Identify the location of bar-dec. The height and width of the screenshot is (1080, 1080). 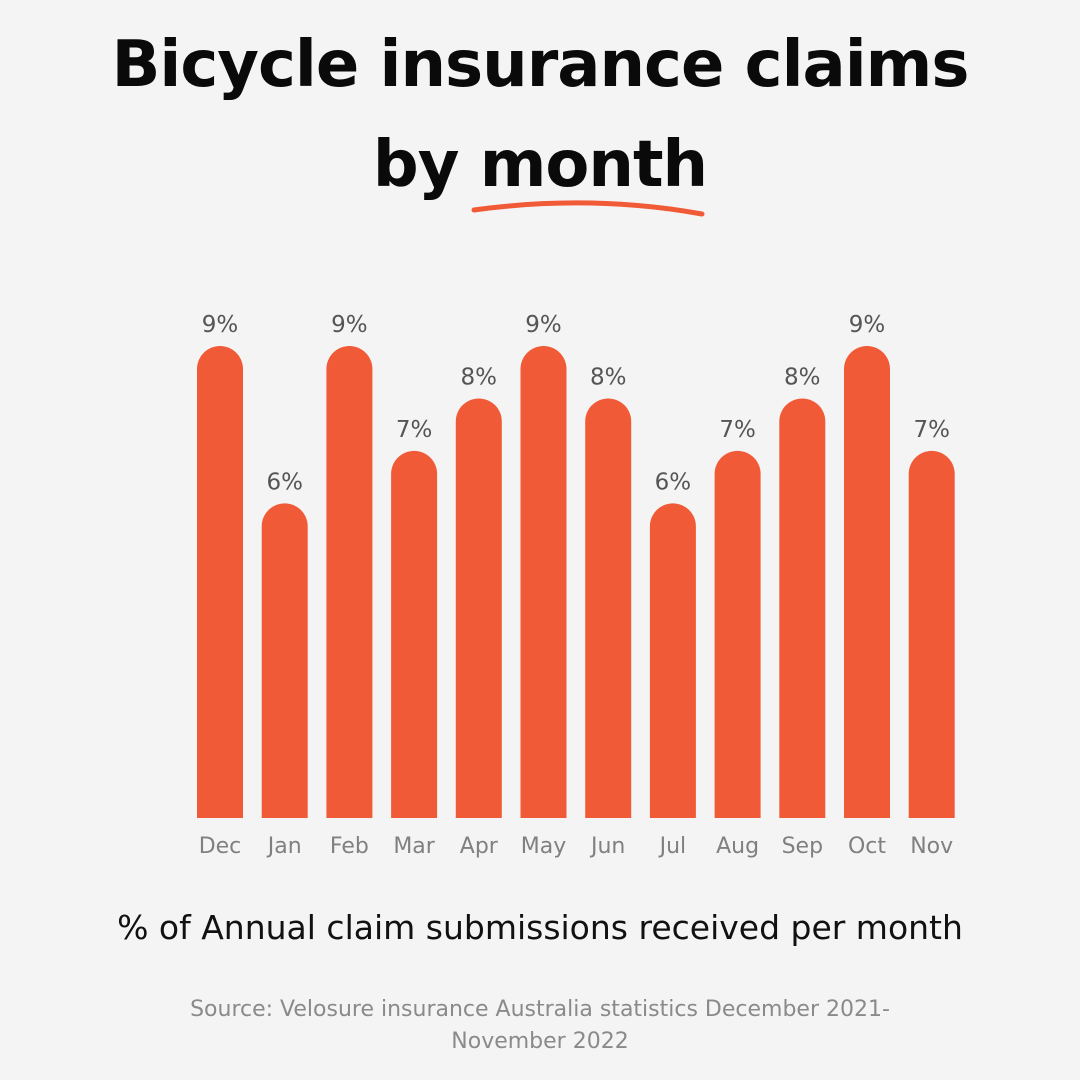
(220, 582).